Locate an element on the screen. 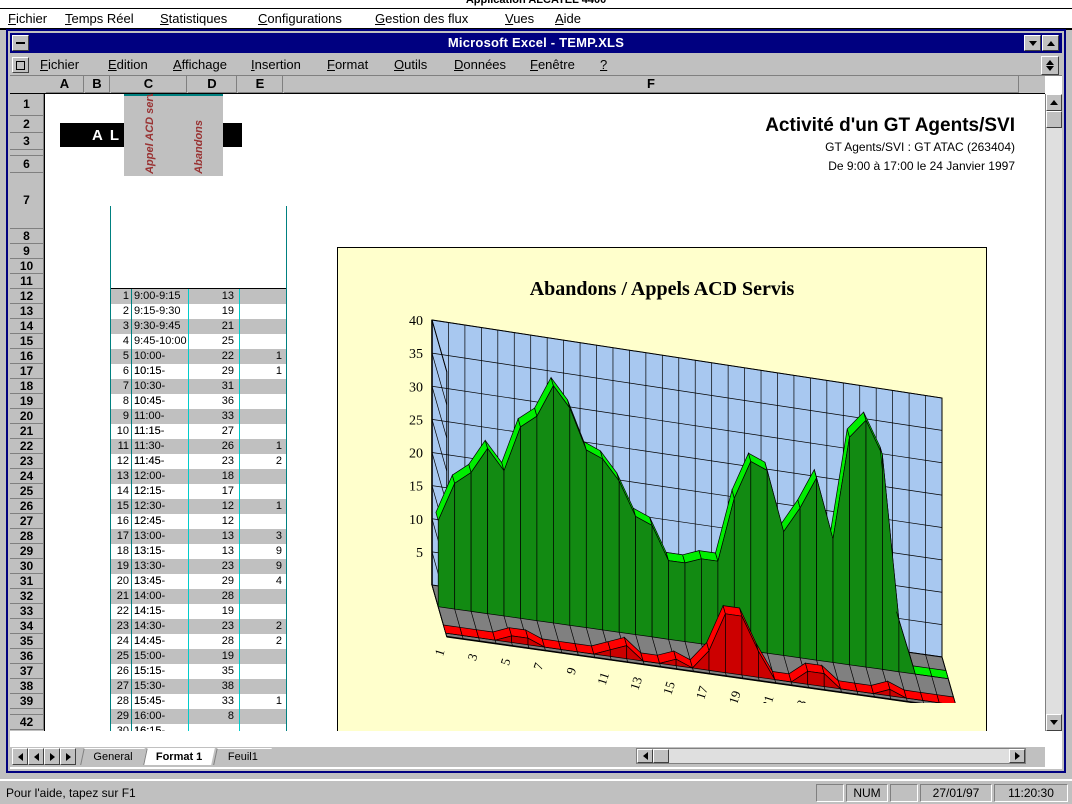  row-header-36: 36 is located at coordinates (27, 656).